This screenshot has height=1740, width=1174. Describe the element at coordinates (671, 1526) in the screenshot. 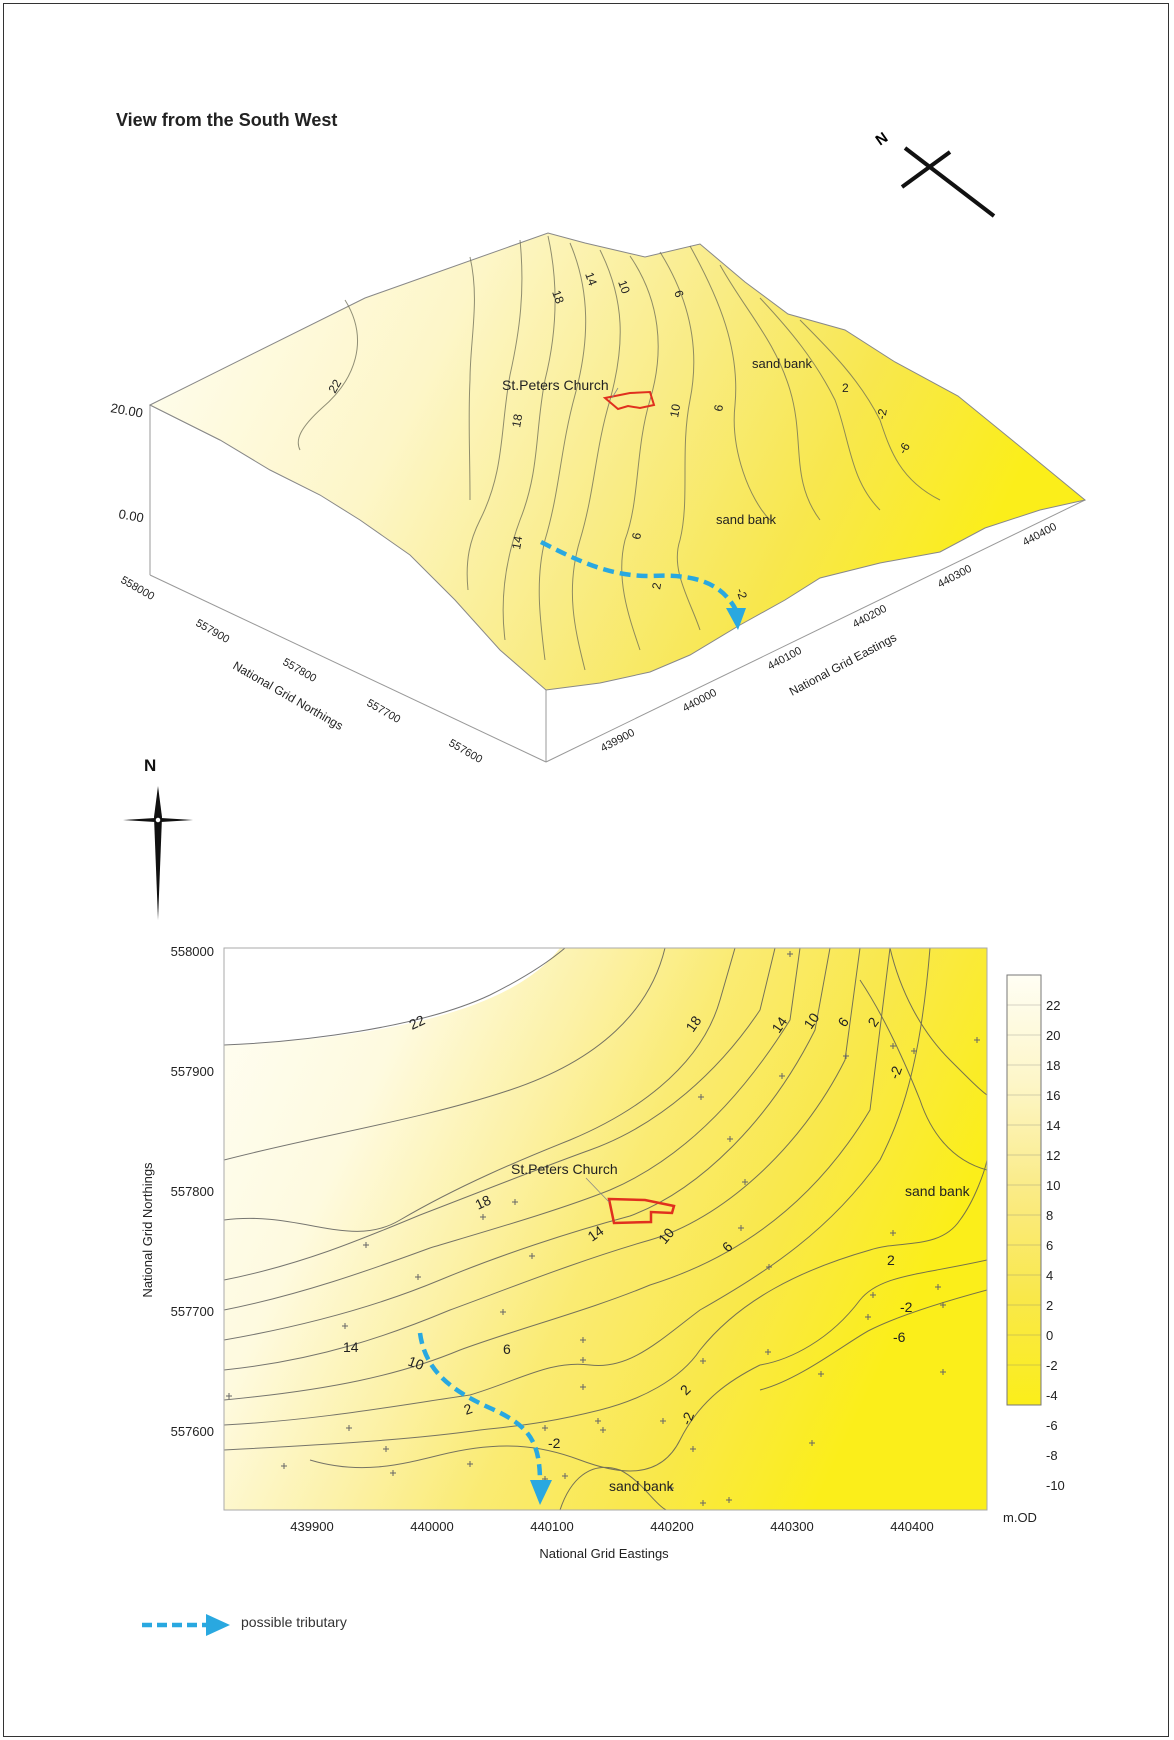

I see `x-tick: 440200` at that location.